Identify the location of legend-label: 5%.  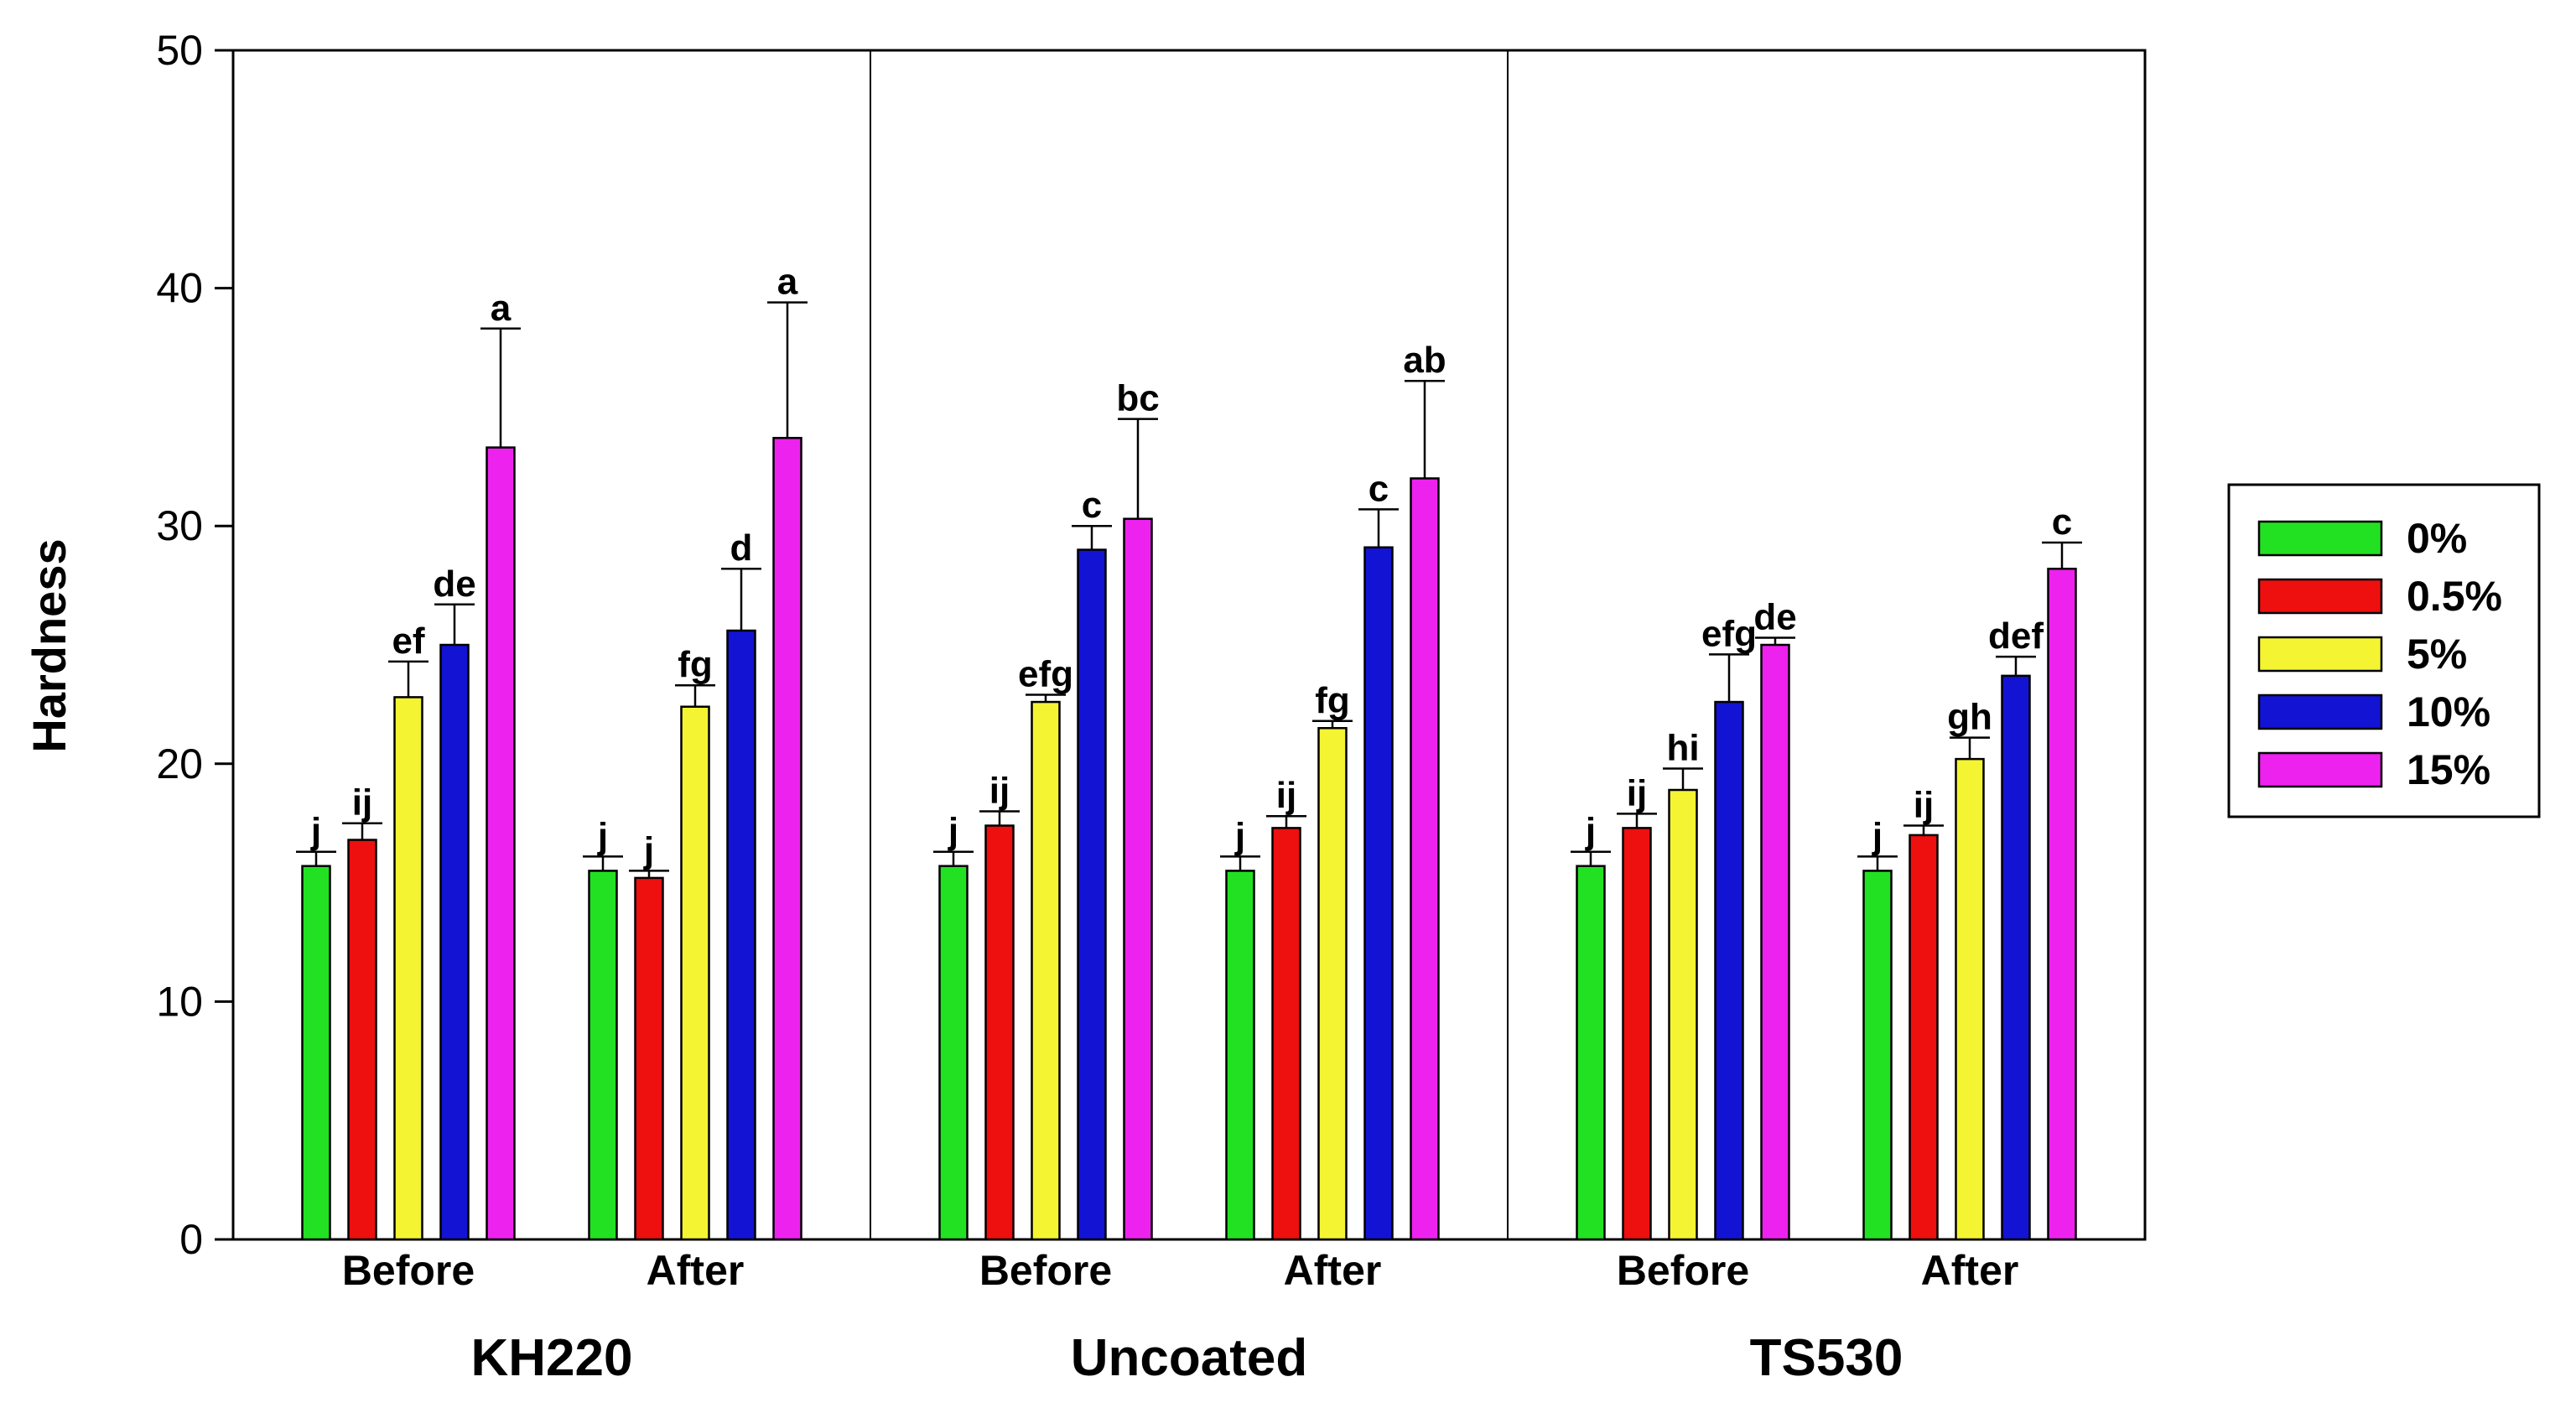
(2437, 655).